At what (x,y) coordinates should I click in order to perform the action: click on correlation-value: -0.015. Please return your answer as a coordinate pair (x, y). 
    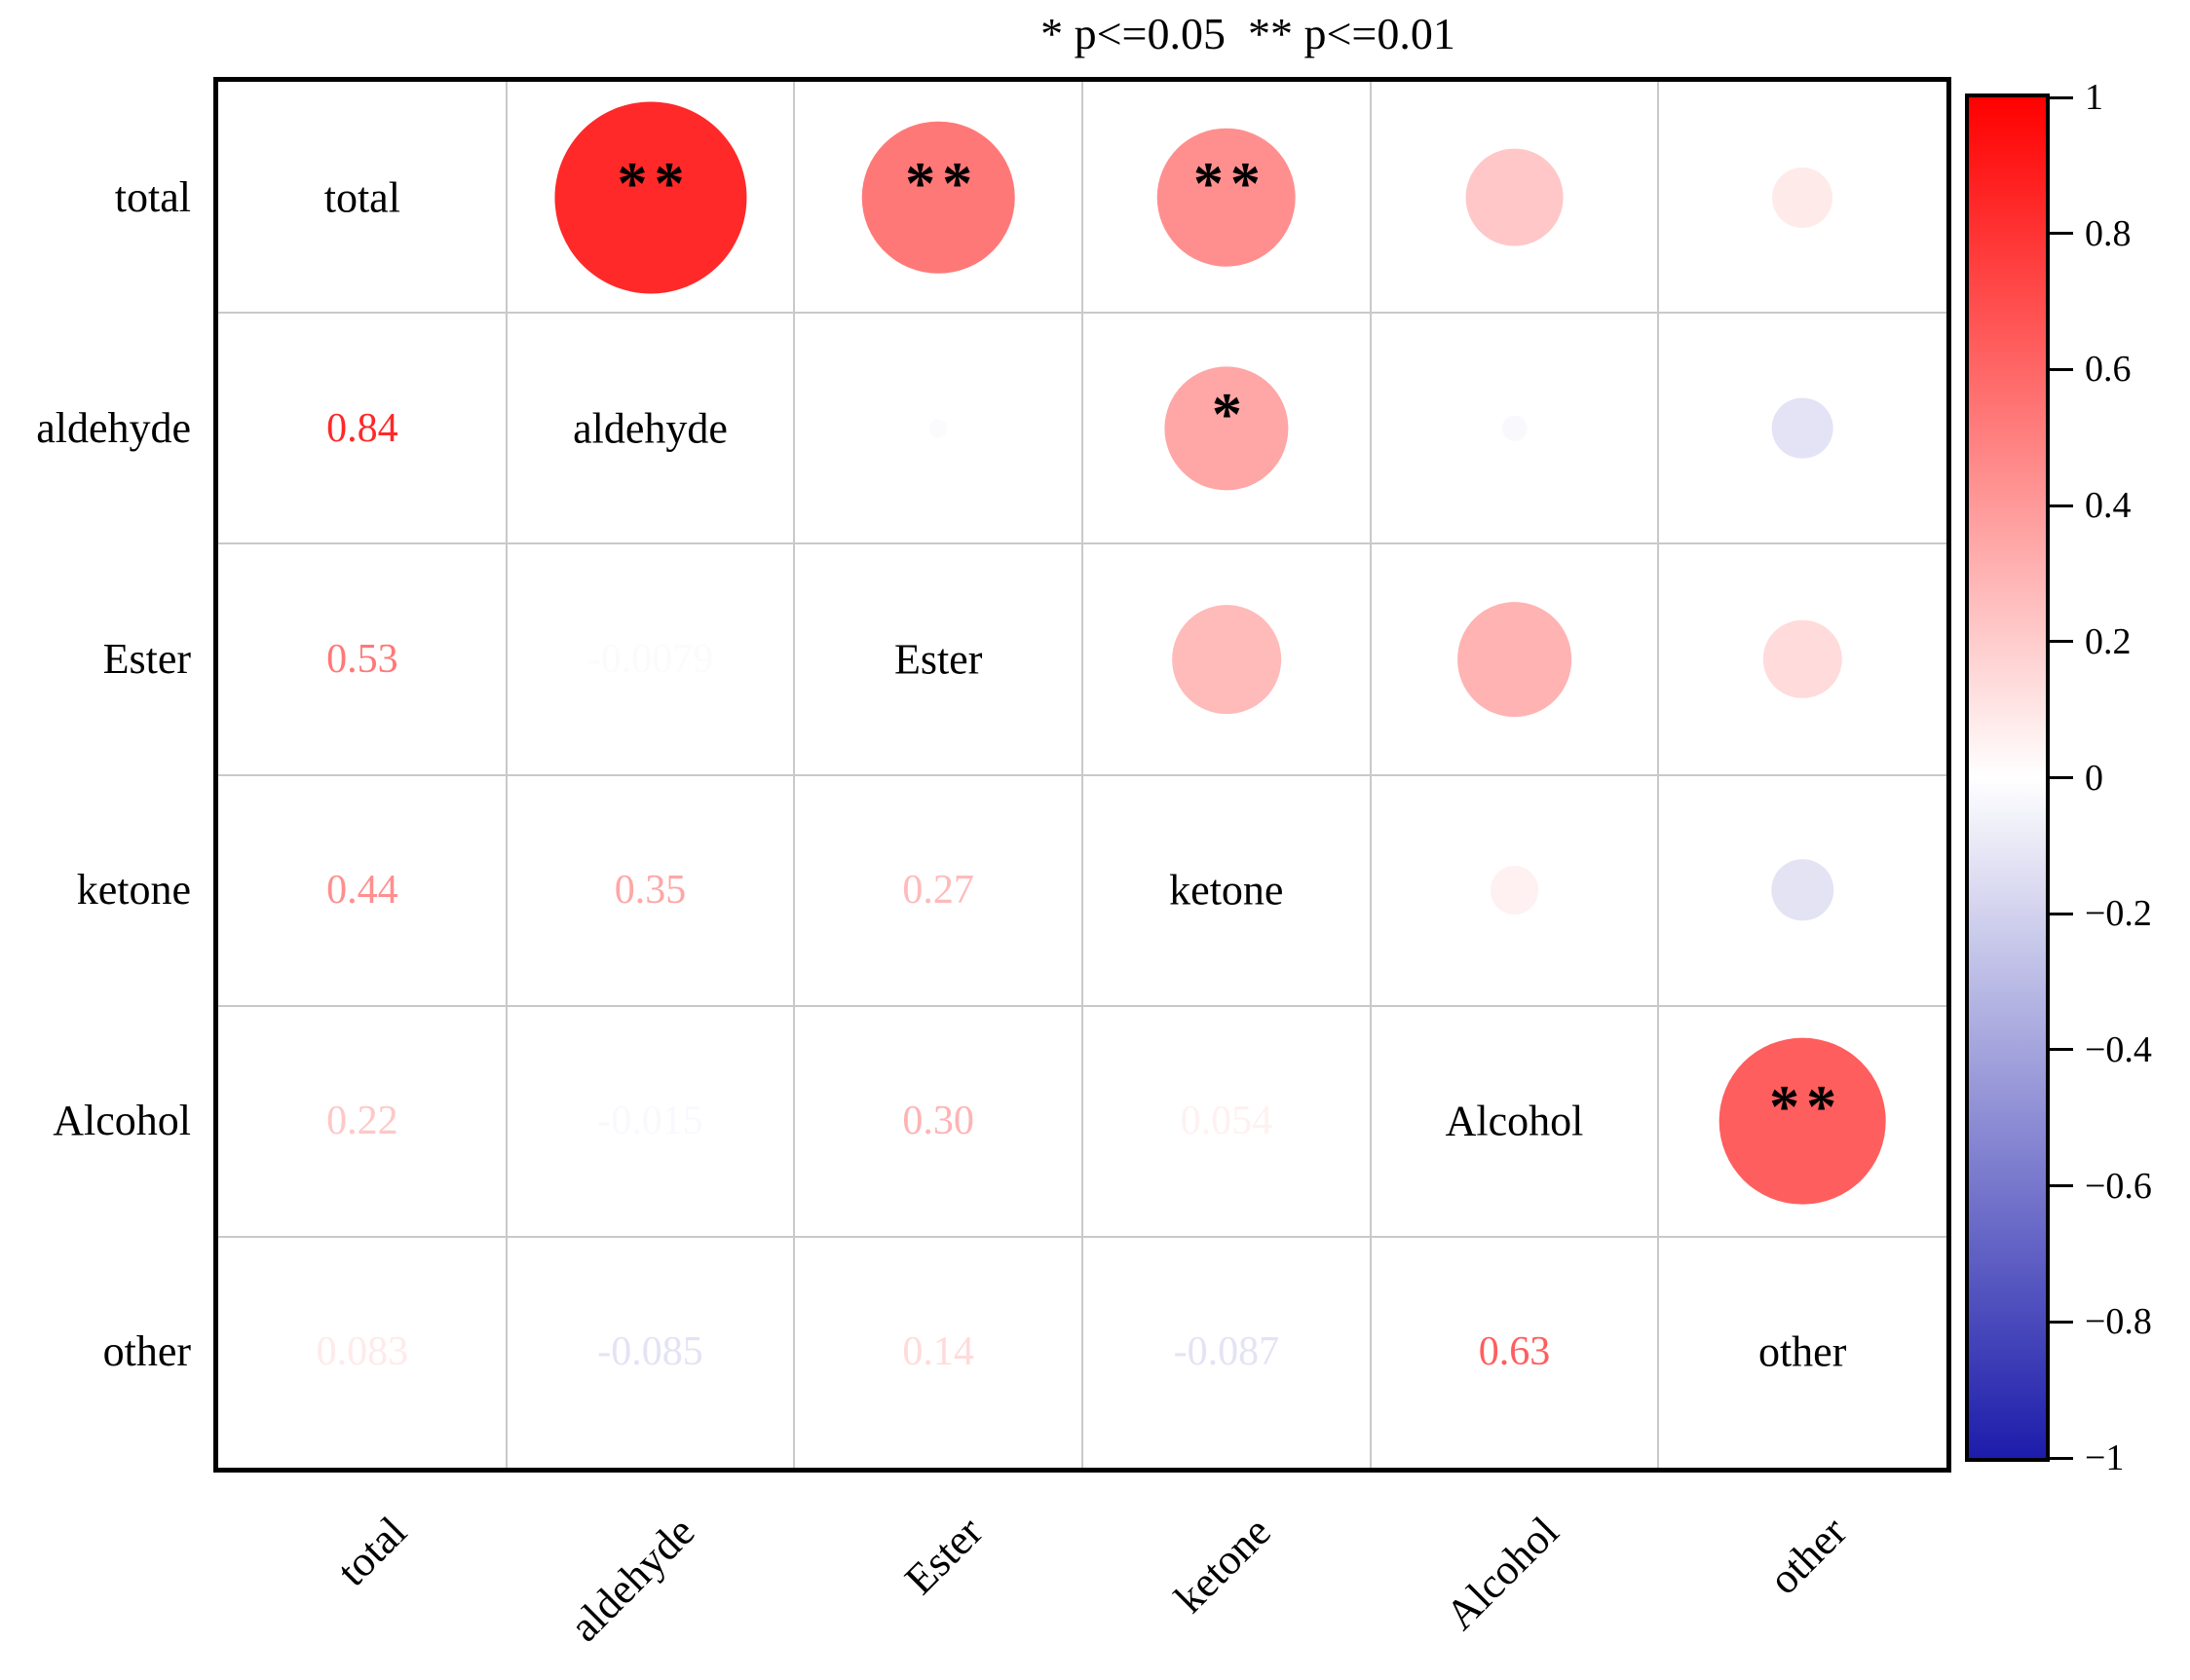
    Looking at the image, I should click on (650, 1121).